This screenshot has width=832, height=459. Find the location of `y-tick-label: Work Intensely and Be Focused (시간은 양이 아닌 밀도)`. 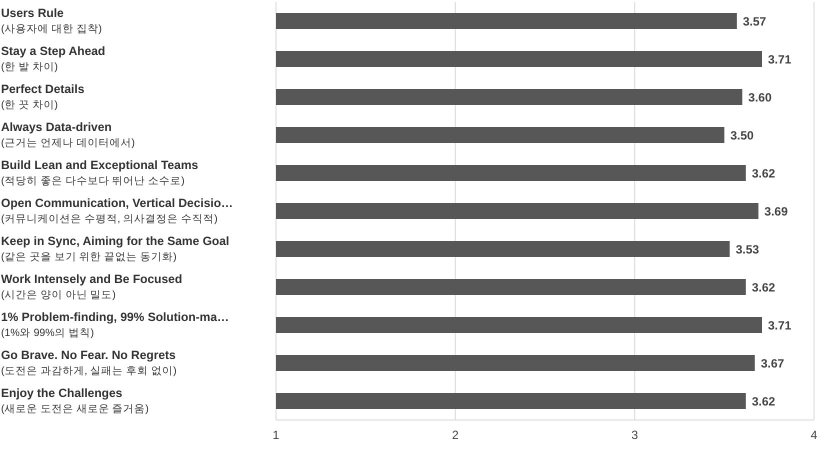

y-tick-label: Work Intensely and Be Focused (시간은 양이 아닌 밀도) is located at coordinates (91, 286).